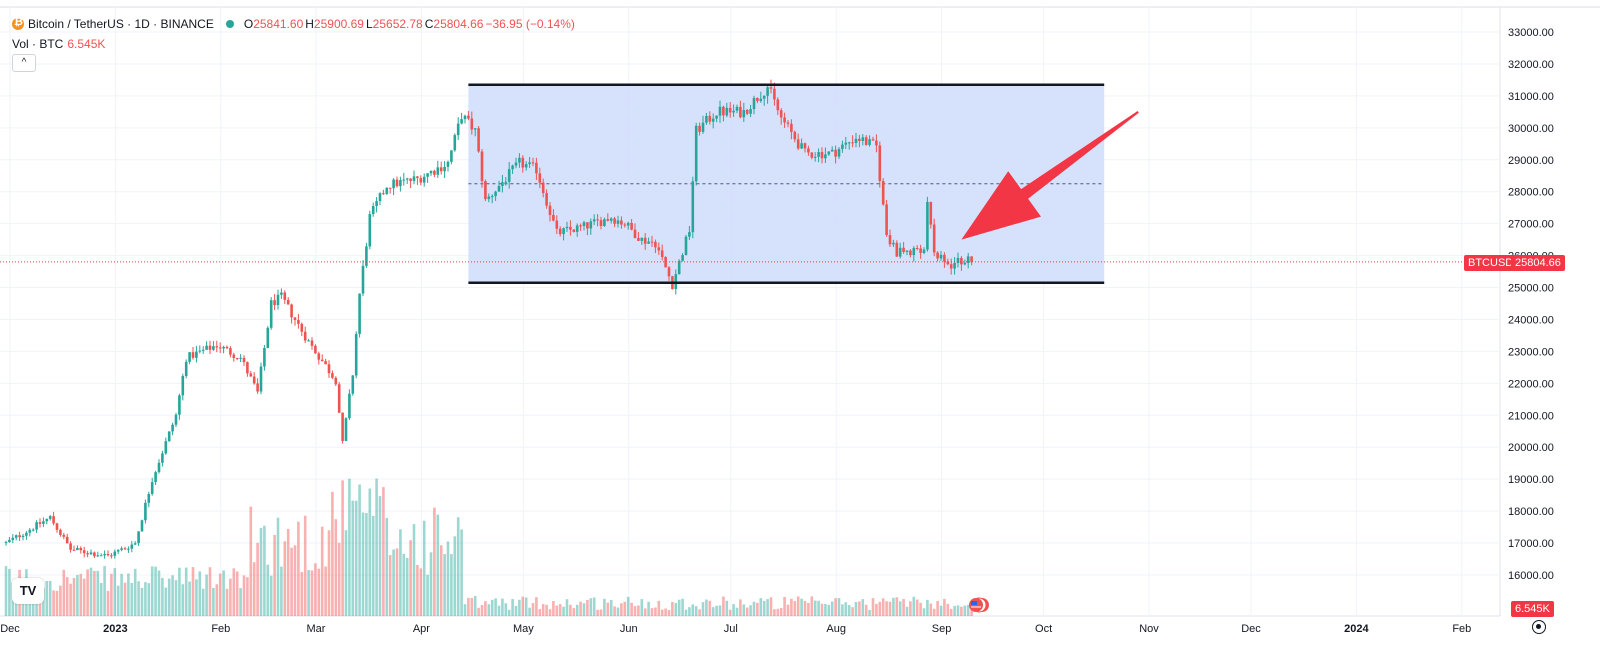 This screenshot has height=653, width=1600. I want to click on open-value: 25841.60, so click(278, 24).